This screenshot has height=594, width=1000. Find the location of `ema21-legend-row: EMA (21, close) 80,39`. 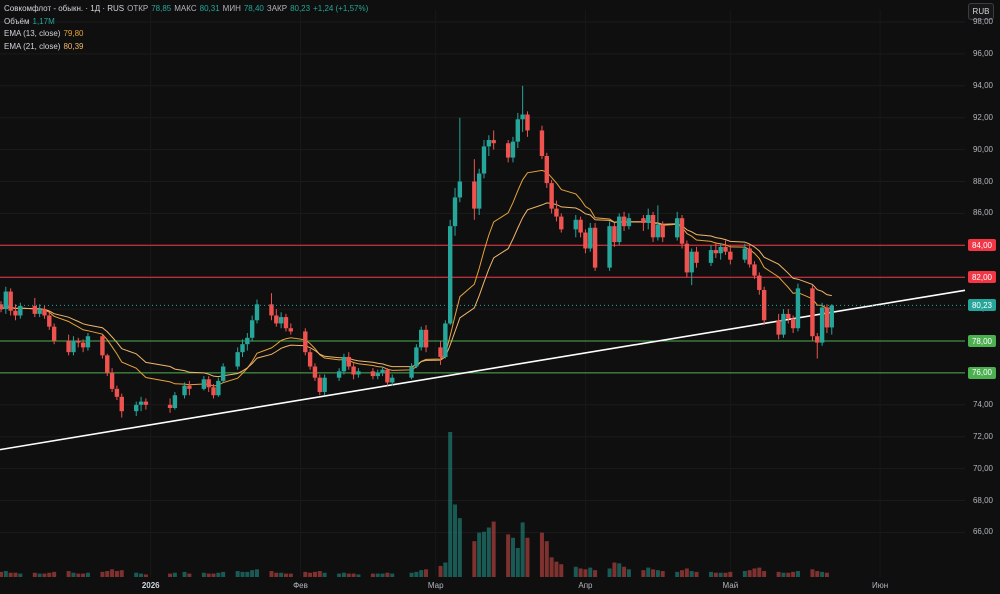

ema21-legend-row: EMA (21, close) 80,39 is located at coordinates (186, 47).